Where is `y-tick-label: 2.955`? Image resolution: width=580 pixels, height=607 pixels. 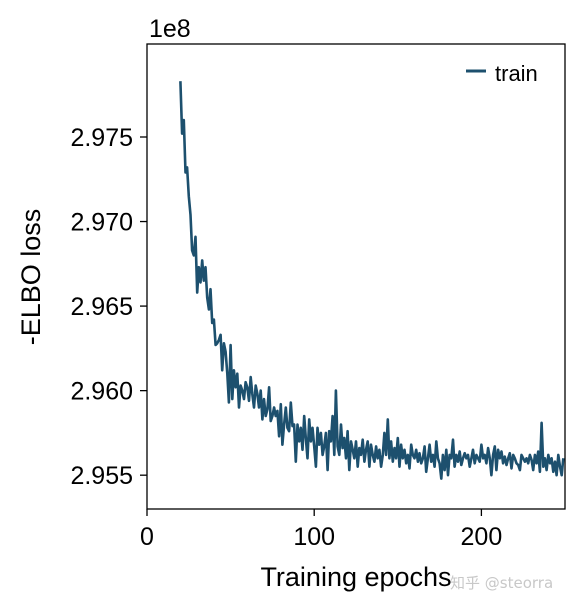
y-tick-label: 2.955 is located at coordinates (101, 476).